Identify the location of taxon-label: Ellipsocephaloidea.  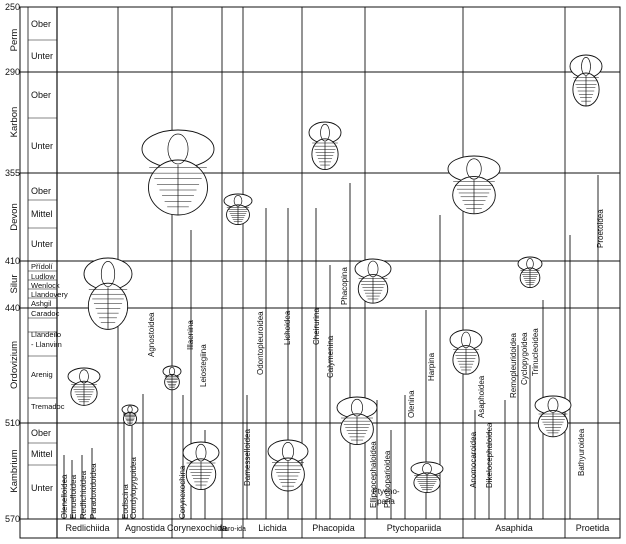
(373, 474).